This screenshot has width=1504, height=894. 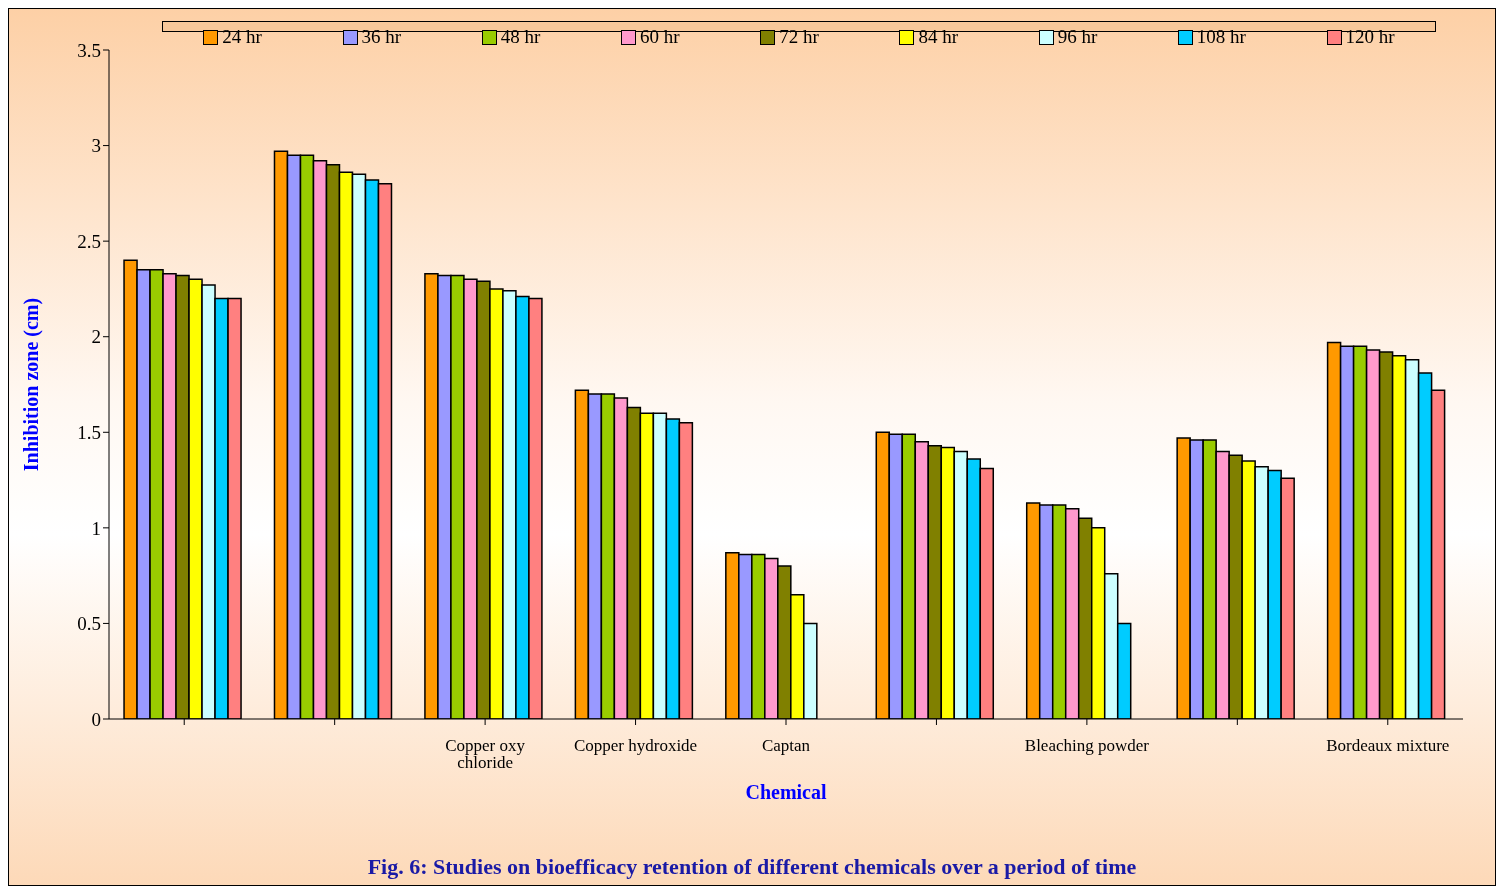 I want to click on y-tick-label: 3, so click(x=96, y=146).